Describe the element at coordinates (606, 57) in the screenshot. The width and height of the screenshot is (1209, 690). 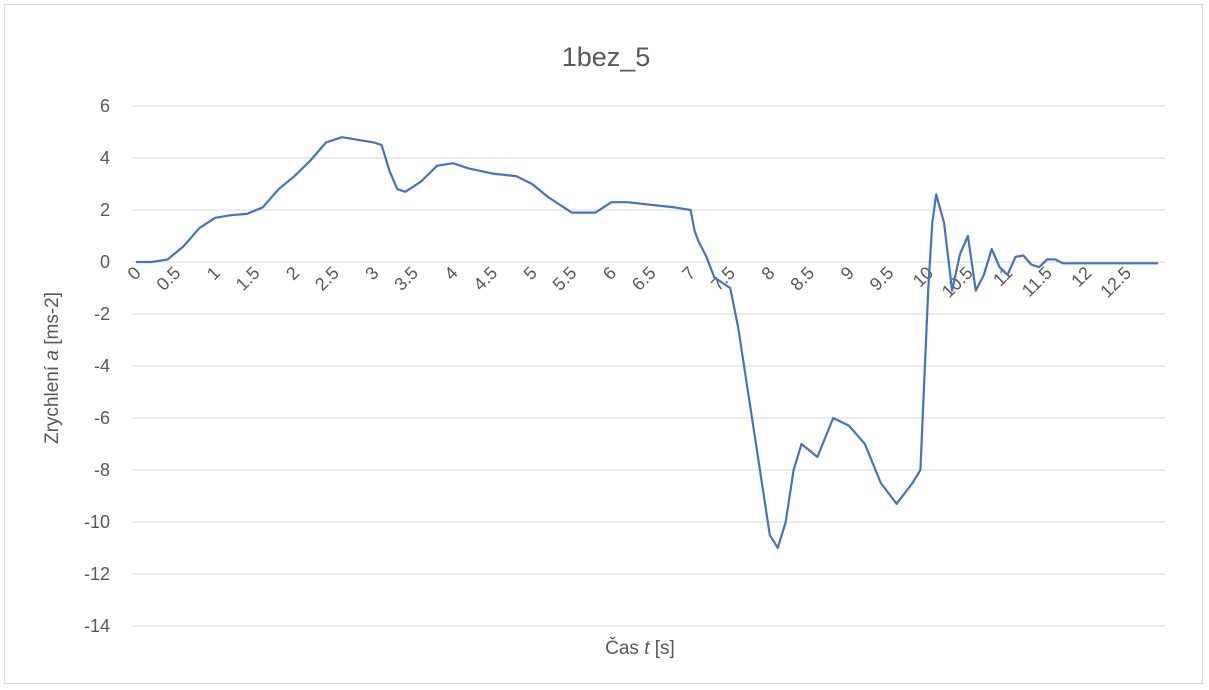
I see `chart-title: 1bez_5` at that location.